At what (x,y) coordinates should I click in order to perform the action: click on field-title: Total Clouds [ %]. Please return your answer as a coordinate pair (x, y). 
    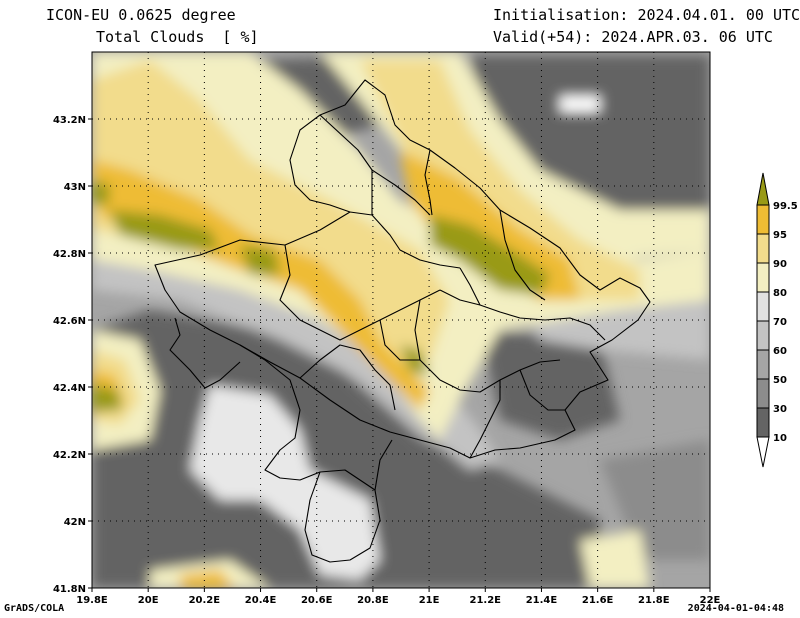
    Looking at the image, I should click on (177, 37).